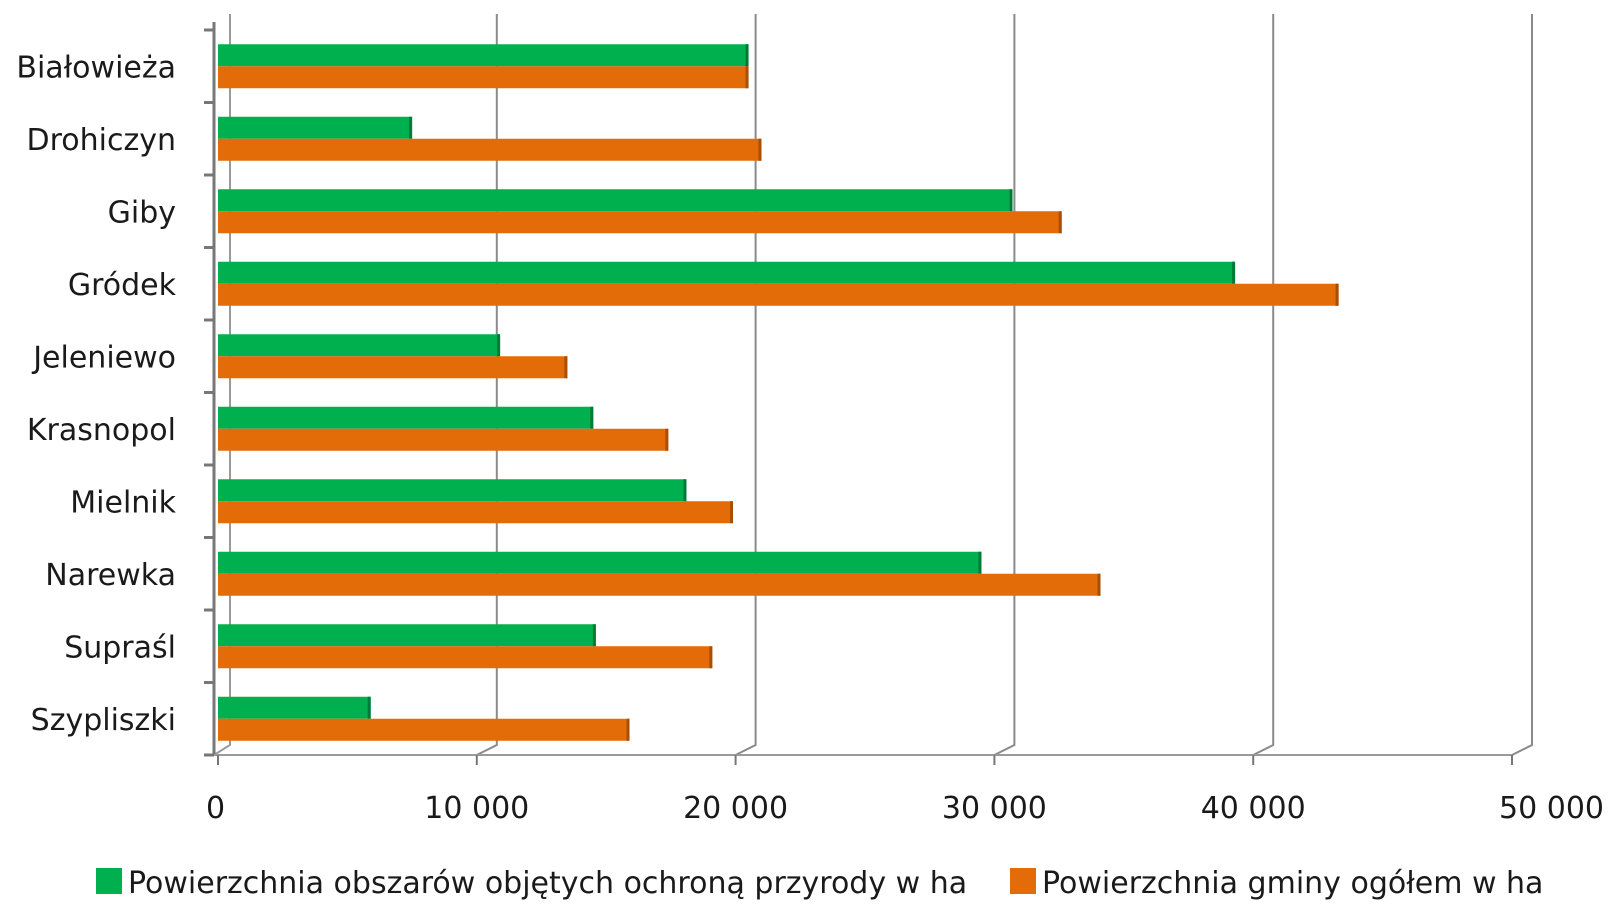  Describe the element at coordinates (222, 385) in the screenshot. I see `y-axis-wall` at that location.